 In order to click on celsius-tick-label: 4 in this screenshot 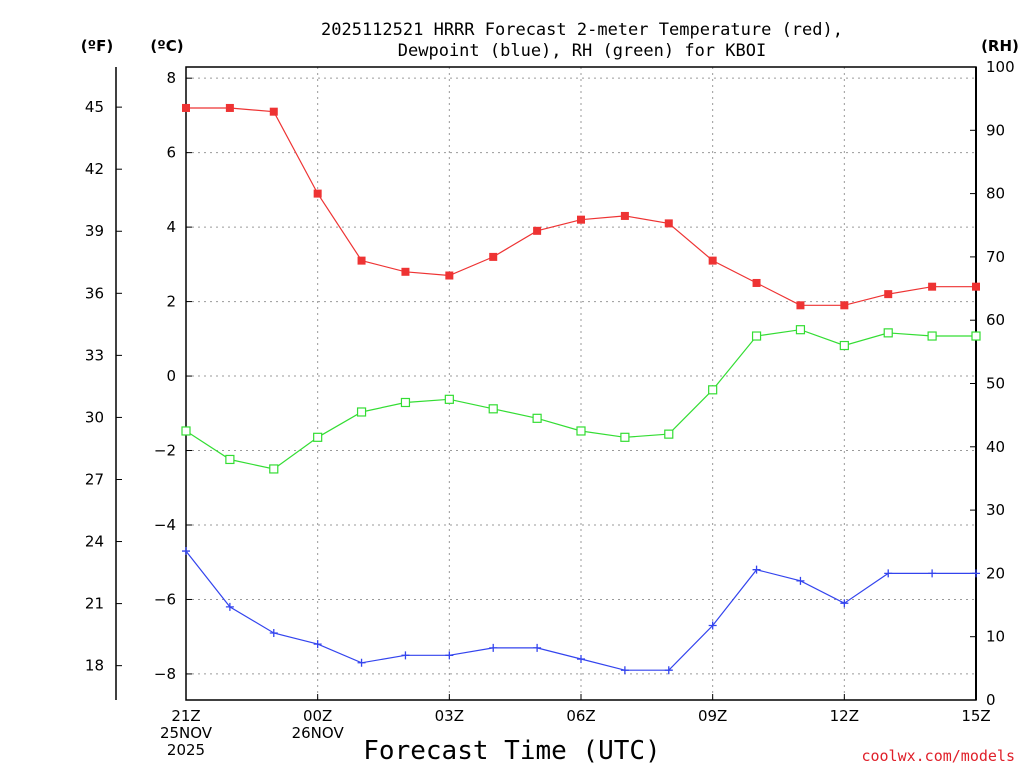, I will do `click(171, 227)`.